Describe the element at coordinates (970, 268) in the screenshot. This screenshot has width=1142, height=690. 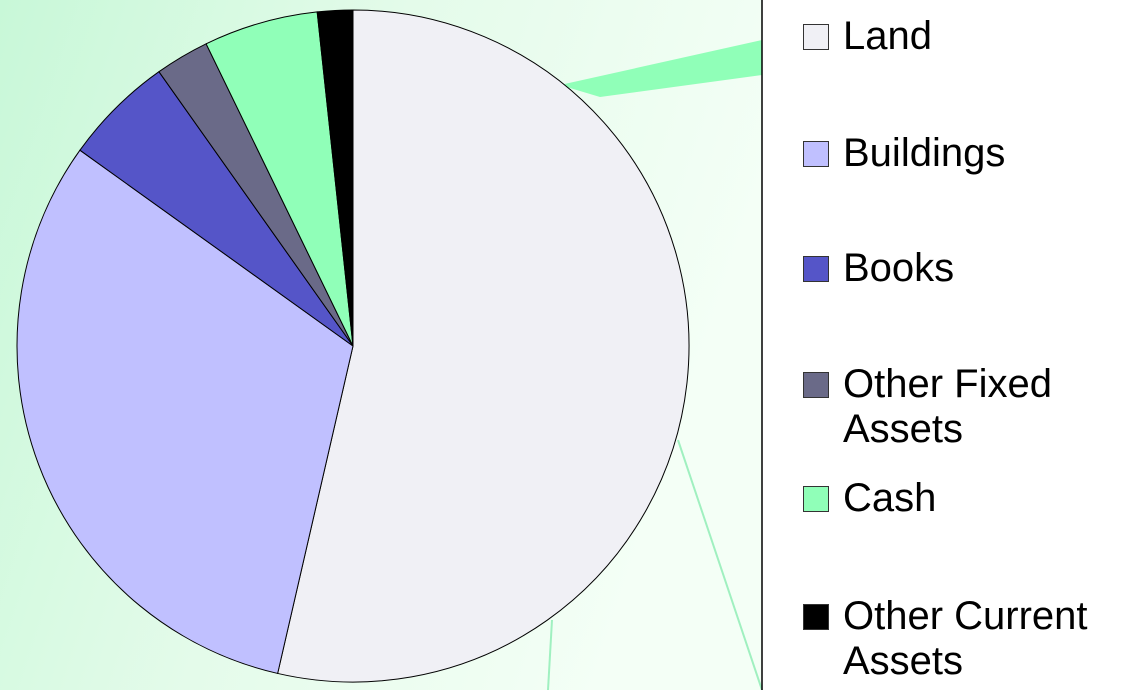
I see `legend-item: Books` at that location.